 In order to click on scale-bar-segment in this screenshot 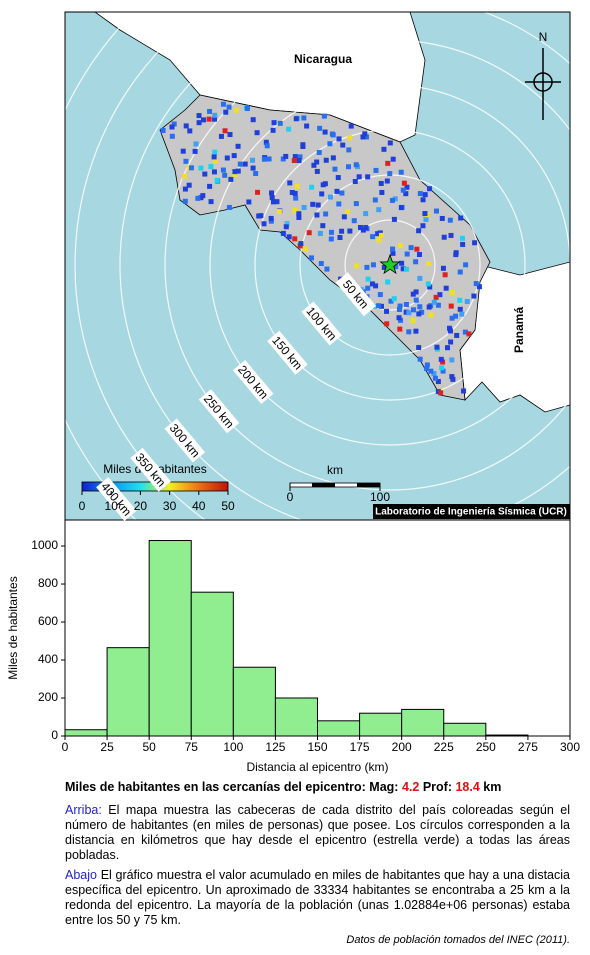, I will do `click(368, 485)`.